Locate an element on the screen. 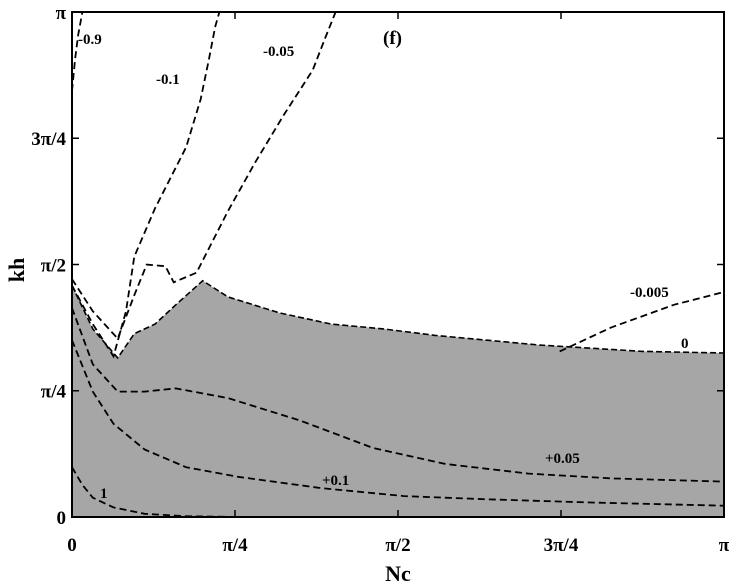  x-tick-label-4: π is located at coordinates (724, 545).